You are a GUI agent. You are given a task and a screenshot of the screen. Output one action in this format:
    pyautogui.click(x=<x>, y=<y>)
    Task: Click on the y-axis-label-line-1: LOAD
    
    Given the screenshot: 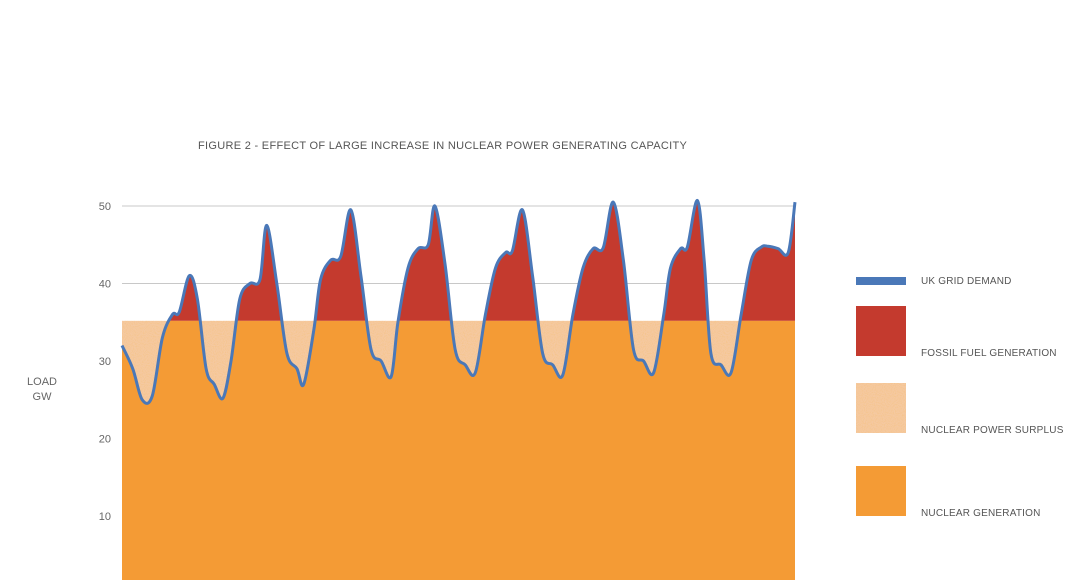 What is the action you would take?
    pyautogui.click(x=42, y=382)
    